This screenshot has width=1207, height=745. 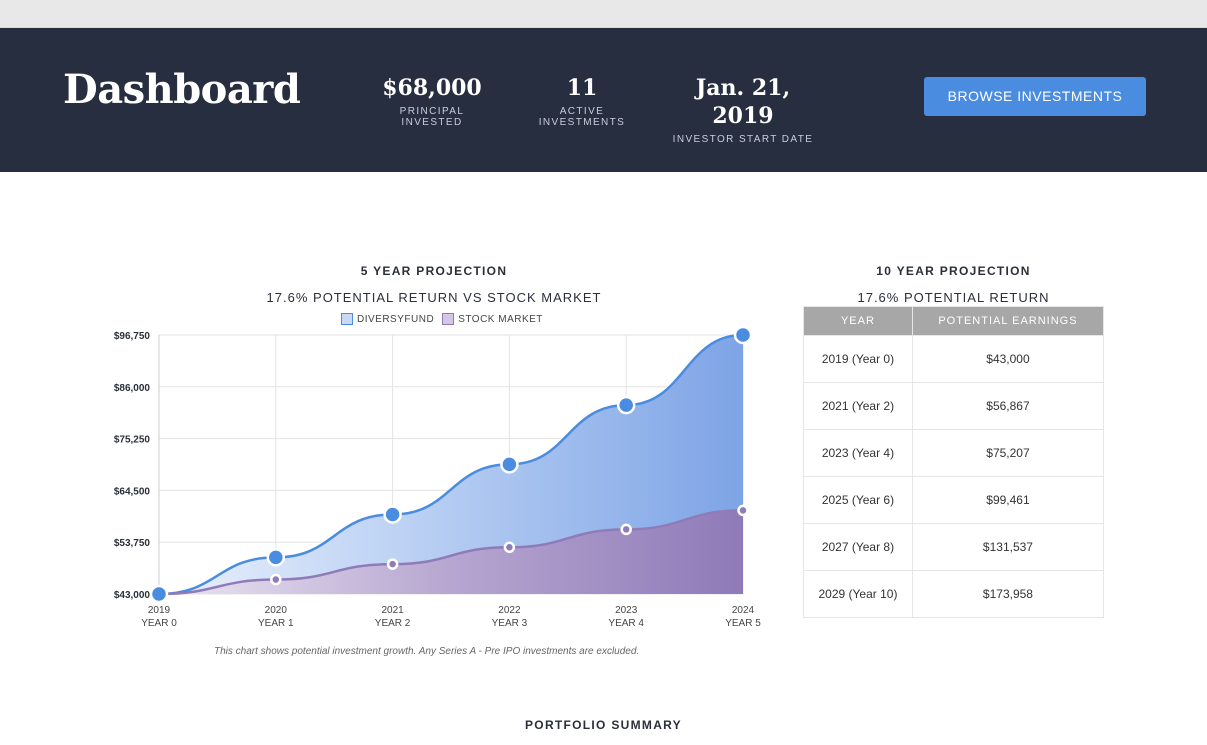 What do you see at coordinates (1008, 321) in the screenshot?
I see `column-header-potential-earnings: POTENTIAL EARNINGS` at bounding box center [1008, 321].